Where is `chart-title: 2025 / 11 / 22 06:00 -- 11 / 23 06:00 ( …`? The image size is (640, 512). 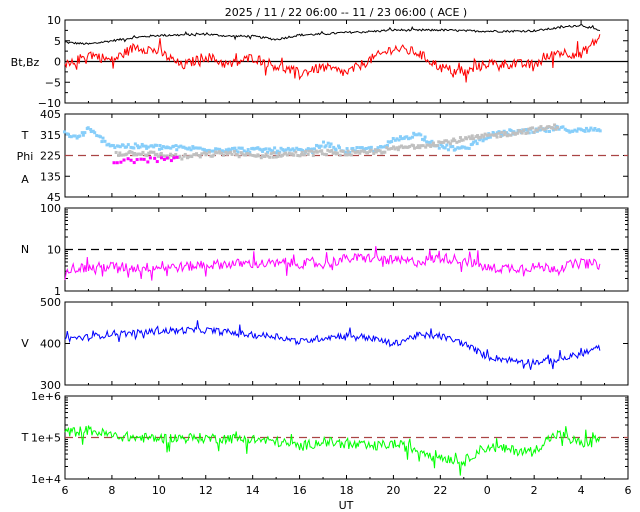
chart-title: 2025 / 11 / 22 06:00 -- 11 / 23 06:00 ( … is located at coordinates (346, 12).